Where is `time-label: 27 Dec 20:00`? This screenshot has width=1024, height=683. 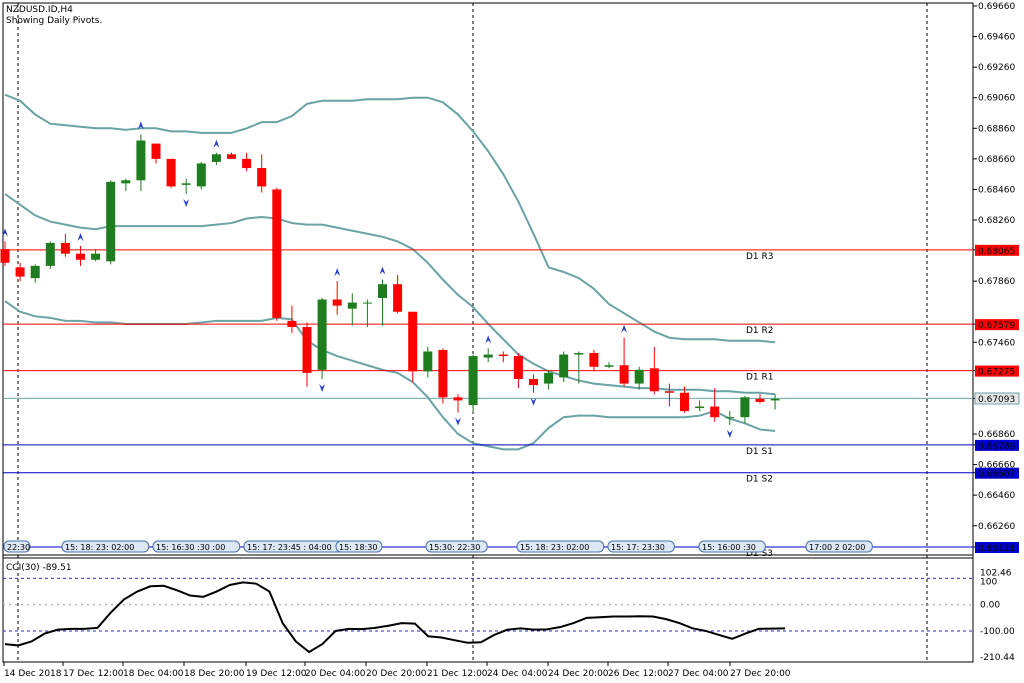
time-label: 27 Dec 20:00 is located at coordinates (760, 674).